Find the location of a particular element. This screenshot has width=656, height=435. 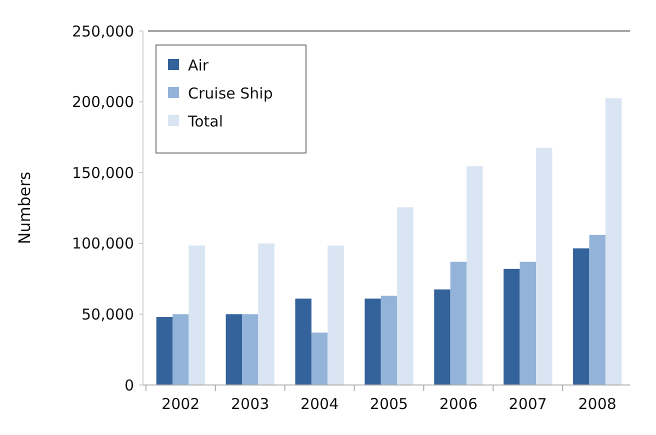

y-tick-label: 250,000 is located at coordinates (103, 31).